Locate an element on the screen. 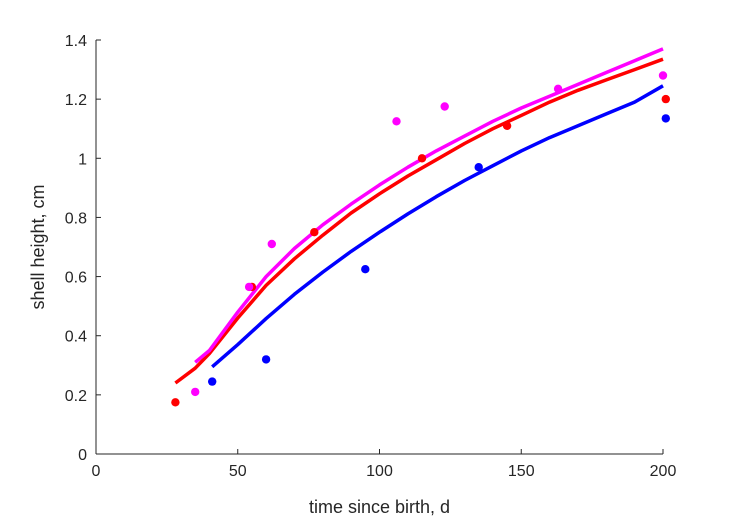 The image size is (729, 521). y-tick-label: 1.4 is located at coordinates (76, 41).